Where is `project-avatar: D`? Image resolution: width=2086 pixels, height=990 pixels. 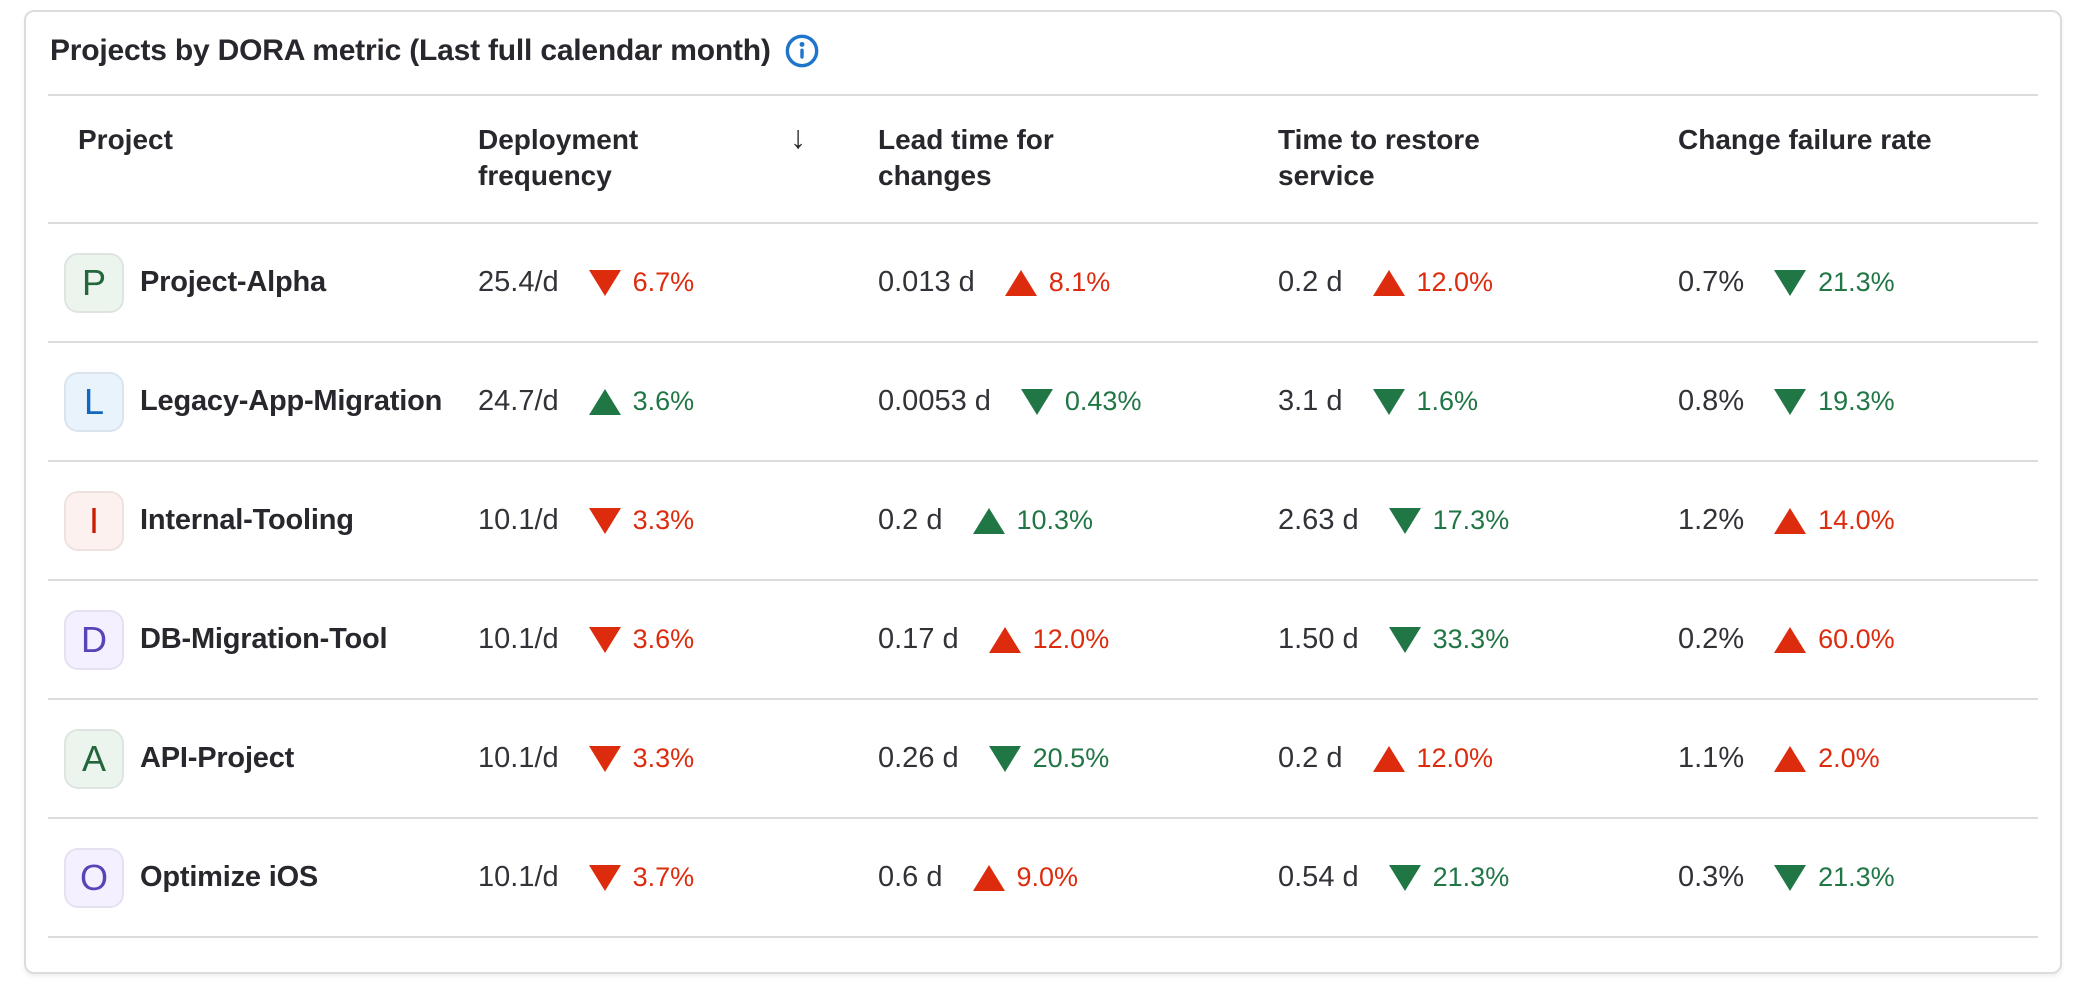
project-avatar: D is located at coordinates (94, 639).